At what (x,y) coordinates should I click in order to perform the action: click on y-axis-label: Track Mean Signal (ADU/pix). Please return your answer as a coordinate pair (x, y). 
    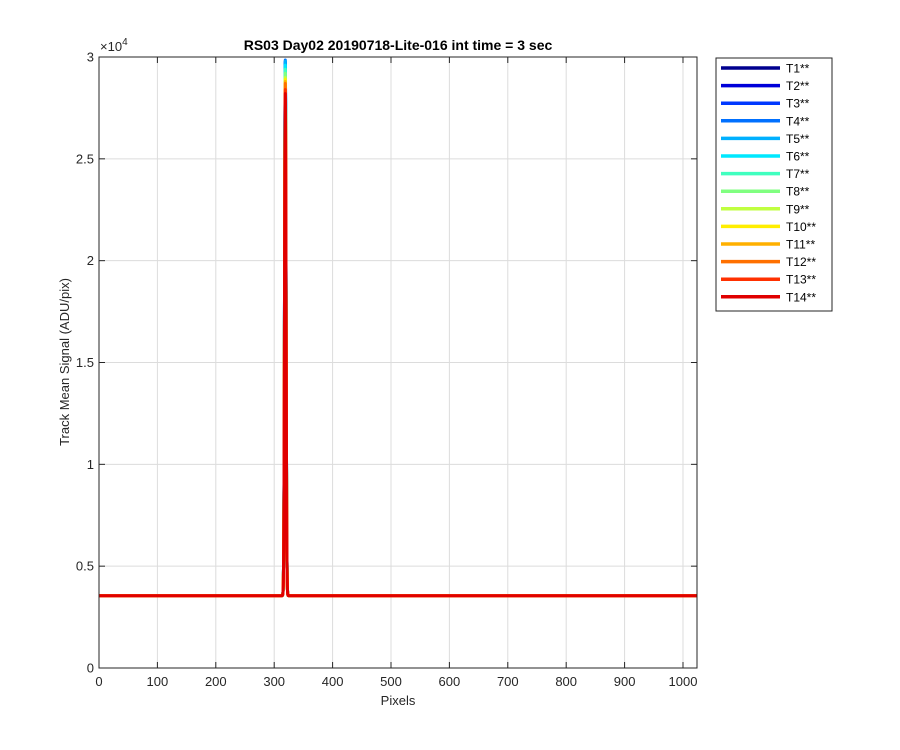
    Looking at the image, I should click on (64, 362).